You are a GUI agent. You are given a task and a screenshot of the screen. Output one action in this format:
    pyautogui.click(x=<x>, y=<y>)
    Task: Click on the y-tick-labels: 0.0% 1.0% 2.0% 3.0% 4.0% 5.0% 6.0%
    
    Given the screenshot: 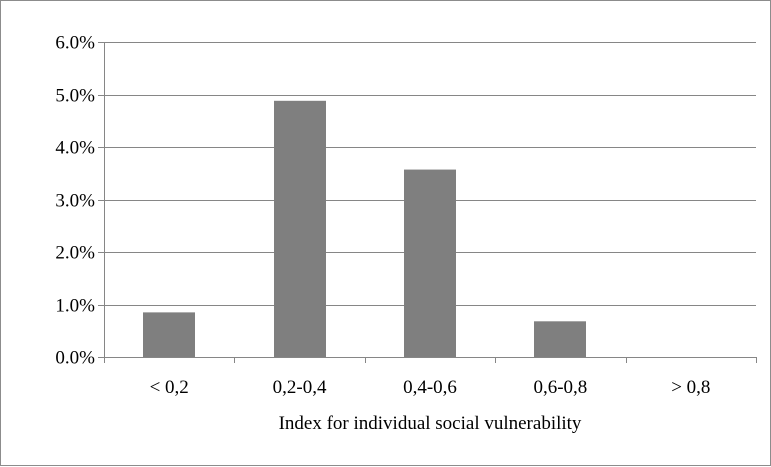 What is the action you would take?
    pyautogui.click(x=75, y=201)
    